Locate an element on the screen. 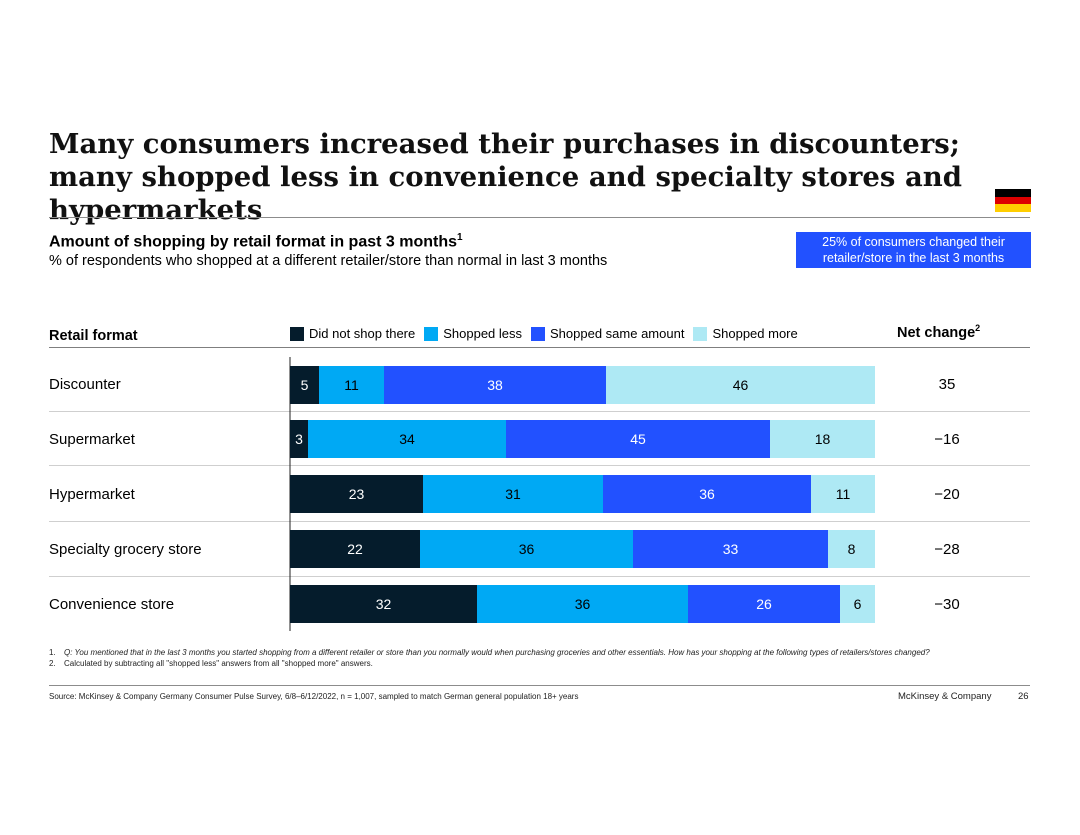 This screenshot has width=1080, height=835. net-change-header-text: Net change is located at coordinates (936, 332).